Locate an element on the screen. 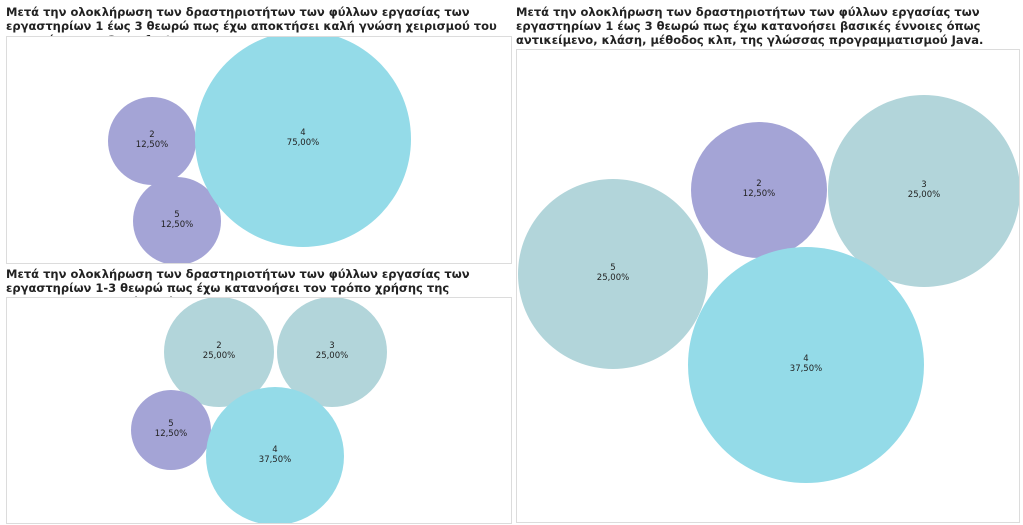  bubble-5-value-label: 25,00% is located at coordinates (613, 278).